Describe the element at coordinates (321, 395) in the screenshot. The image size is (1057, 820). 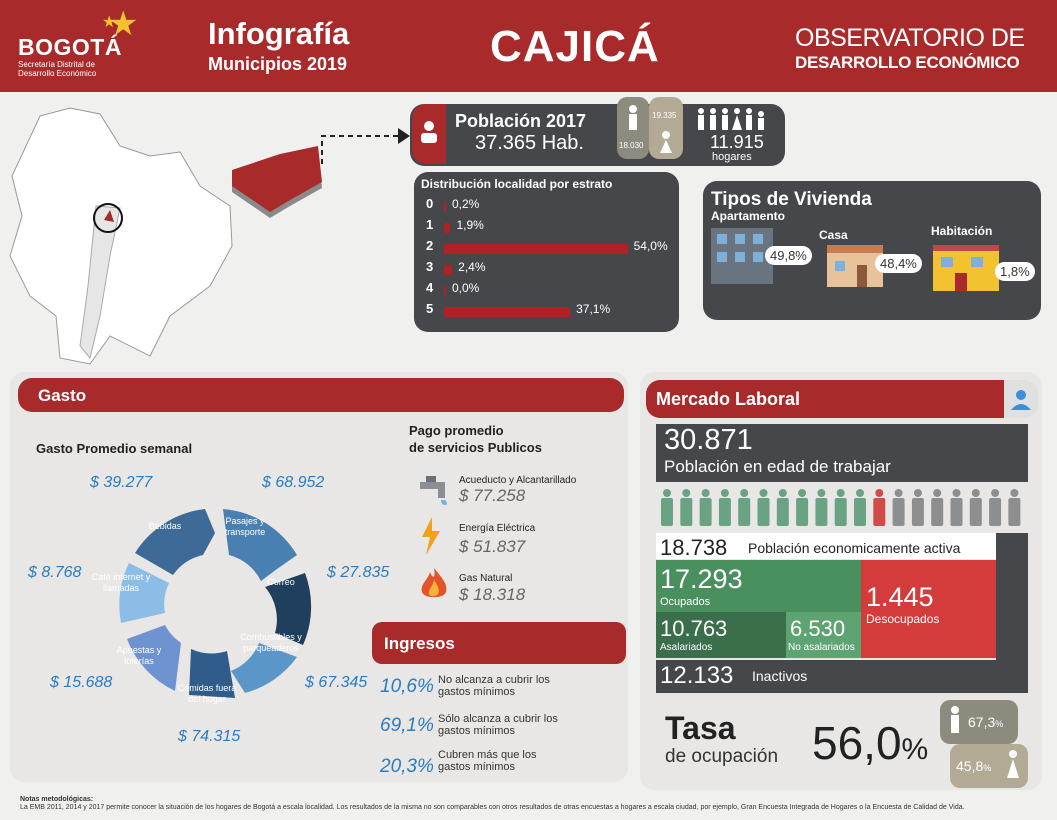
I see `expense-title: Gasto` at that location.